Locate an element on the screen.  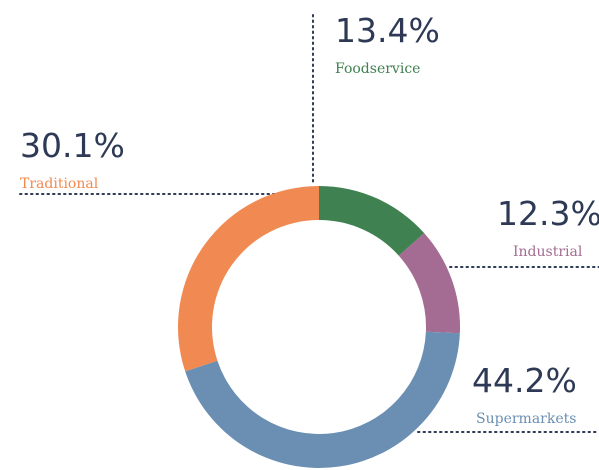
category-label: Industrial is located at coordinates (548, 252).